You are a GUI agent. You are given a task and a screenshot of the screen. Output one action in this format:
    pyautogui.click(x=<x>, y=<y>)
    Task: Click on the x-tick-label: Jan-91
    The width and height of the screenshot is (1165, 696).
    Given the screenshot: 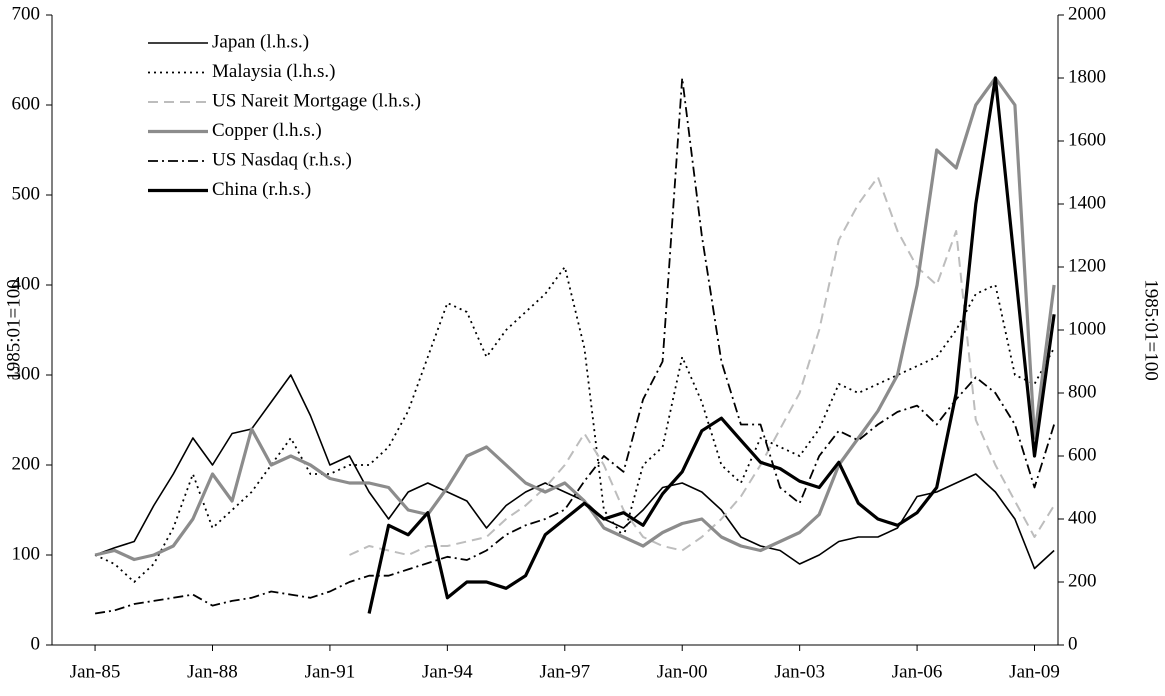 What is the action you would take?
    pyautogui.click(x=330, y=671)
    